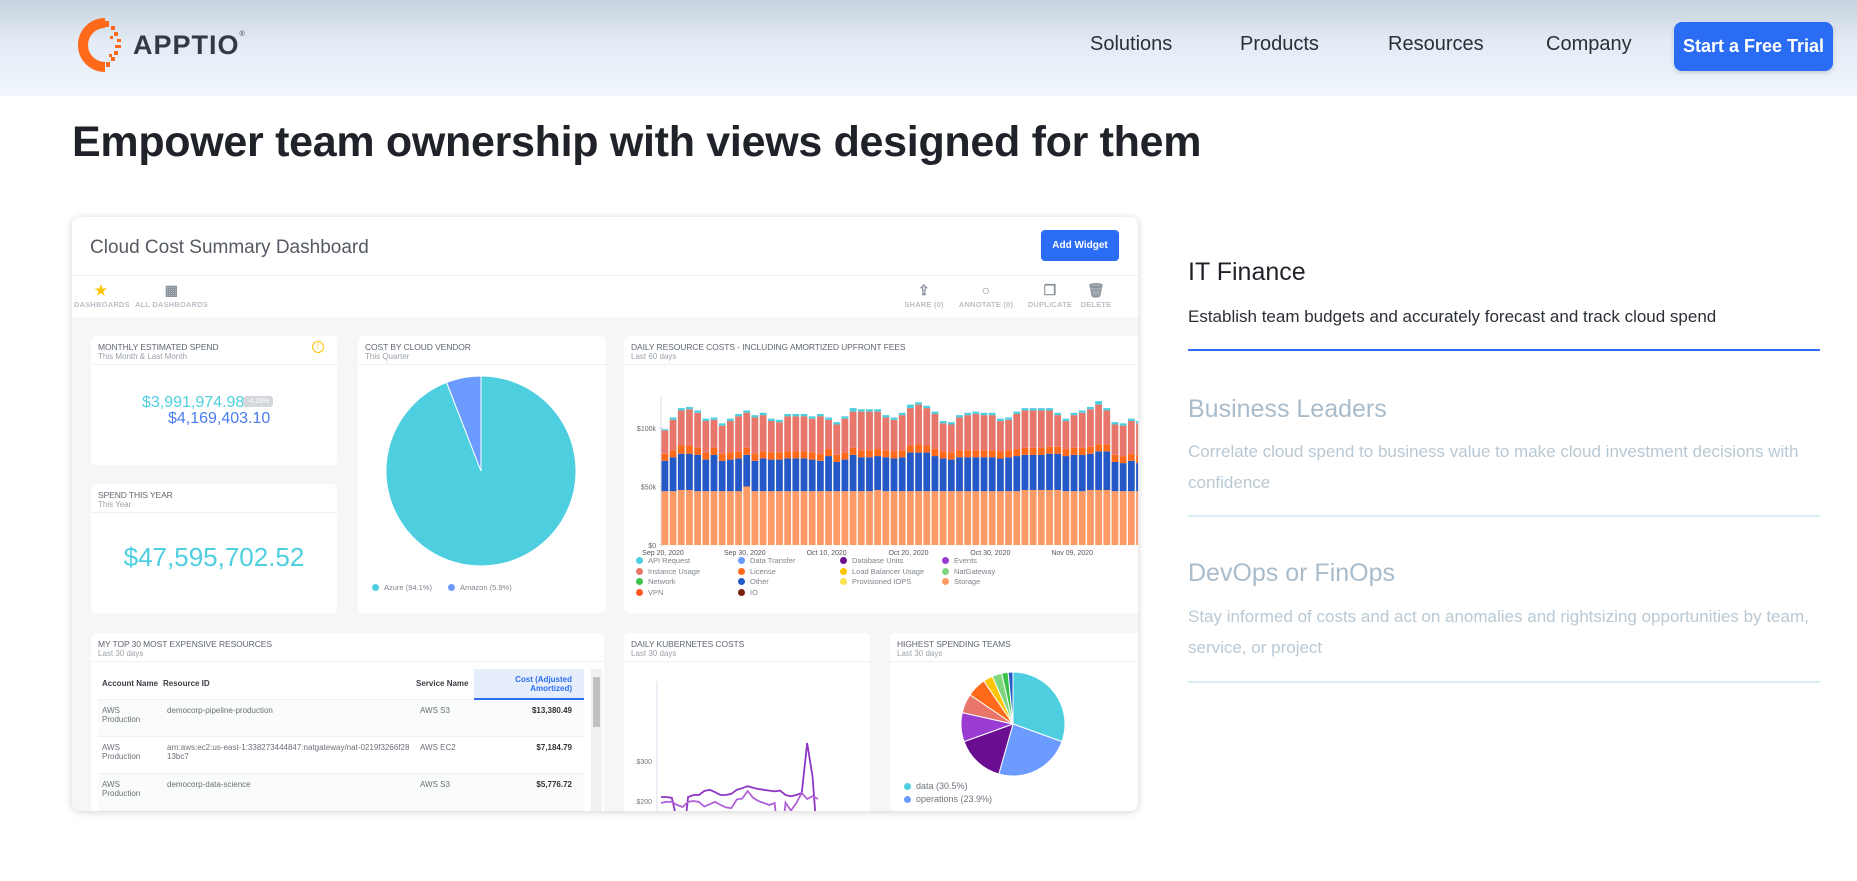 This screenshot has width=1857, height=881. I want to click on legend-item: Network, so click(656, 581).